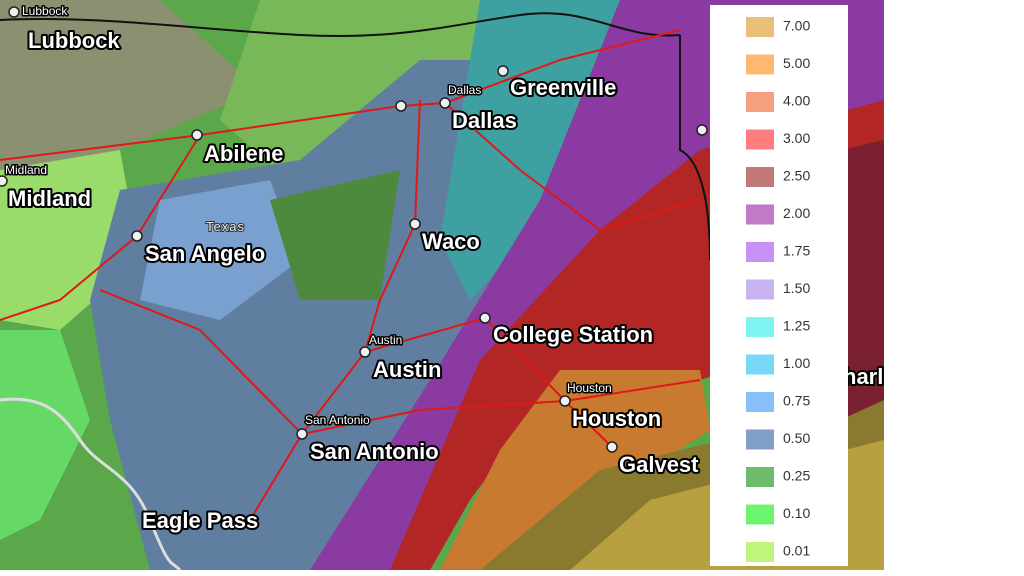  I want to click on legend-box, so click(779, 285).